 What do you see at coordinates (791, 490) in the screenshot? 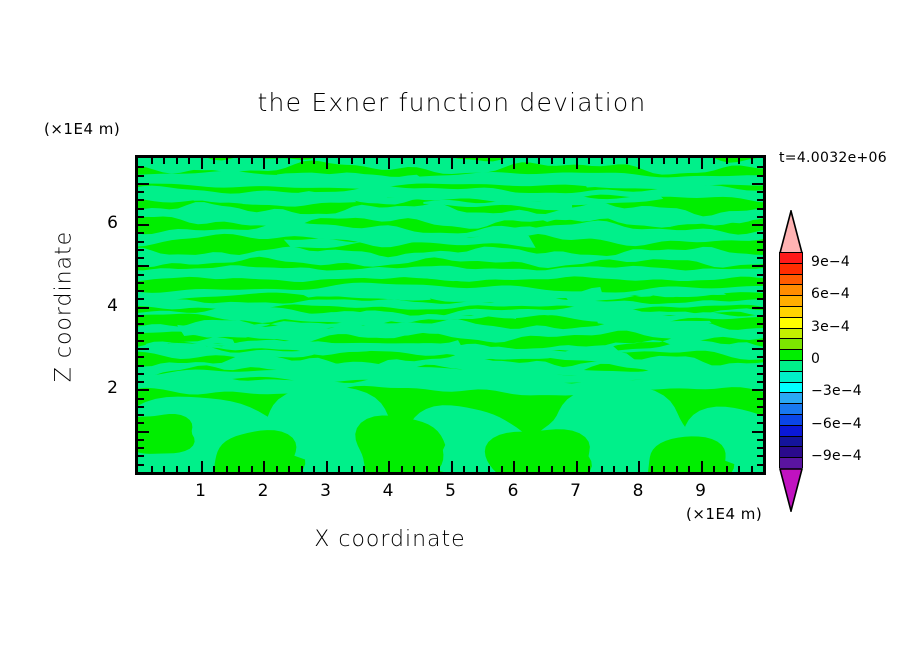
I see `colorbar-under-cap` at bounding box center [791, 490].